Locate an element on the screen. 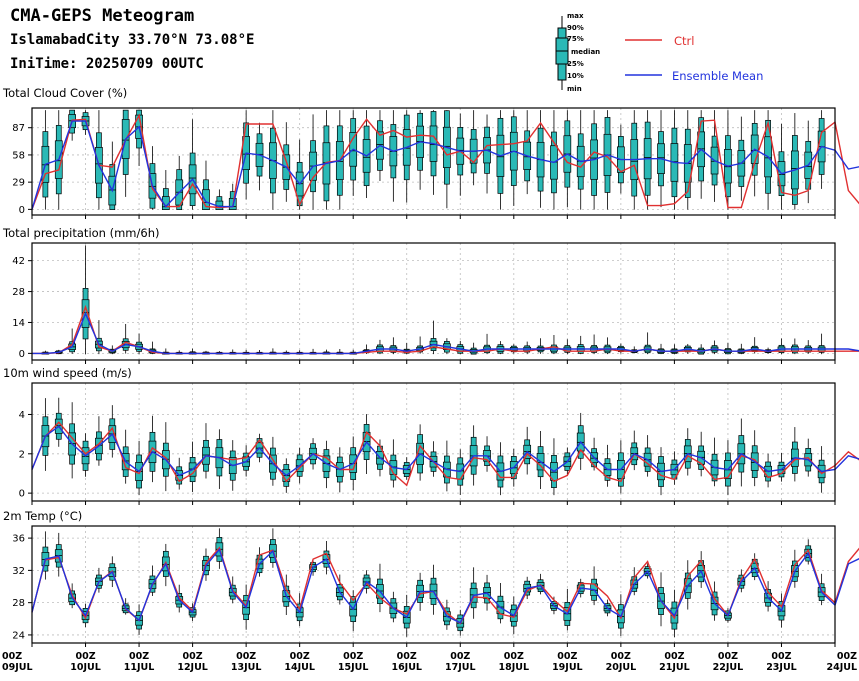 Image resolution: width=859 pixels, height=681 pixels. panel-title: Total Cloud Cover (%) is located at coordinates (64, 93).